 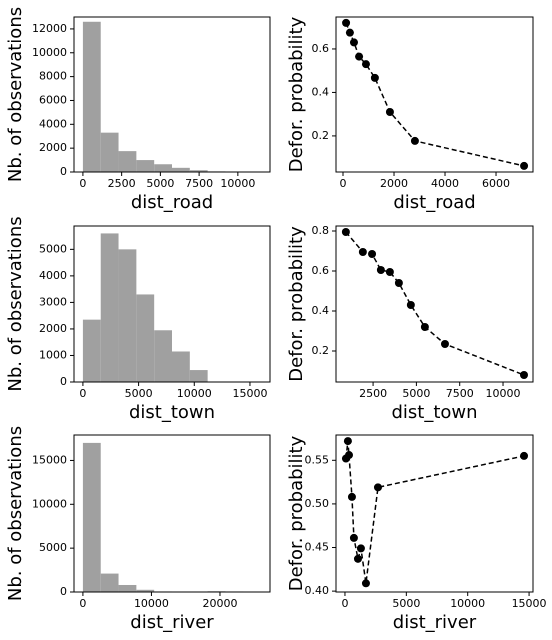 I want to click on x-tick-label: 4000, so click(x=445, y=183).